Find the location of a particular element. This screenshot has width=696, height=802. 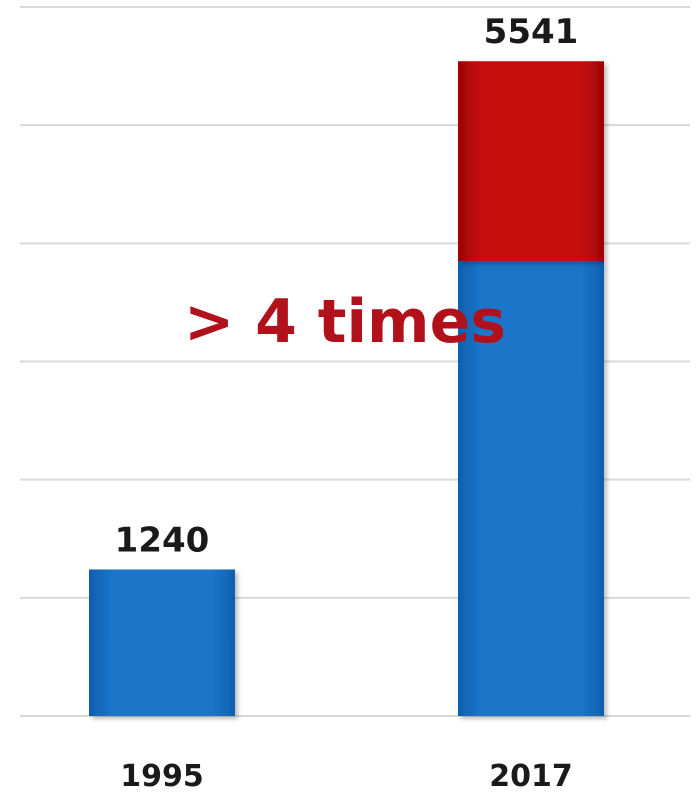

x-tick-label-2017: 2017 is located at coordinates (531, 776).